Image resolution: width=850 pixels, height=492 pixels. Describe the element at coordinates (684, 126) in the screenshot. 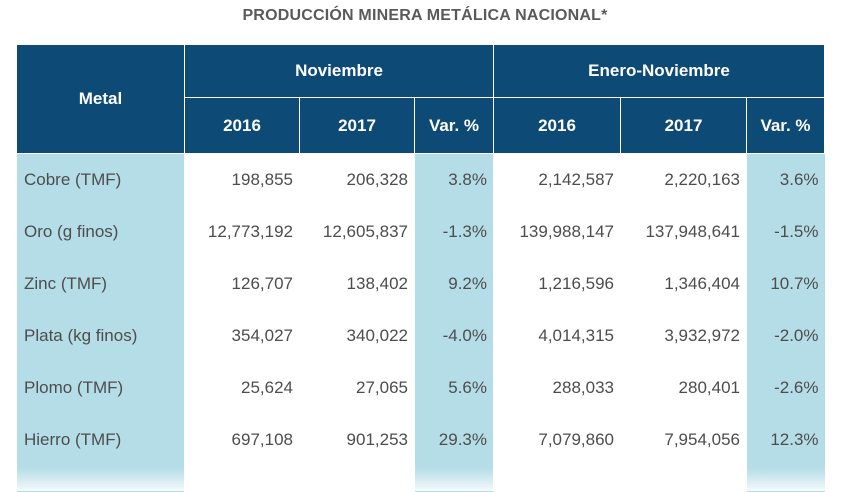

I see `header-col-2017-ene-nov: 2017` at that location.